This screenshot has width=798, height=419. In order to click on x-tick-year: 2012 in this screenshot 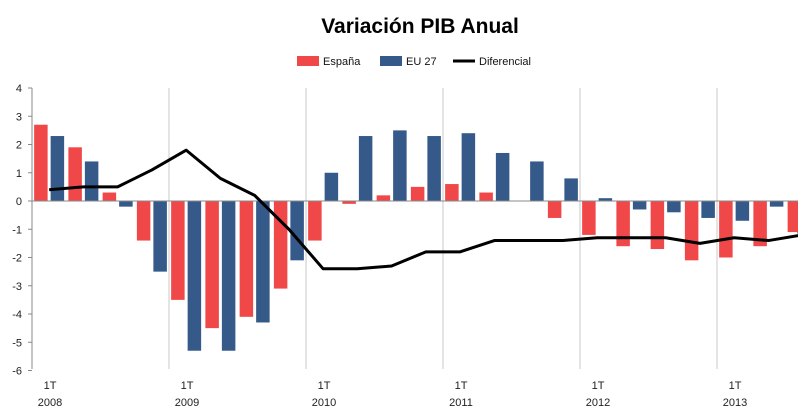, I will do `click(598, 403)`.